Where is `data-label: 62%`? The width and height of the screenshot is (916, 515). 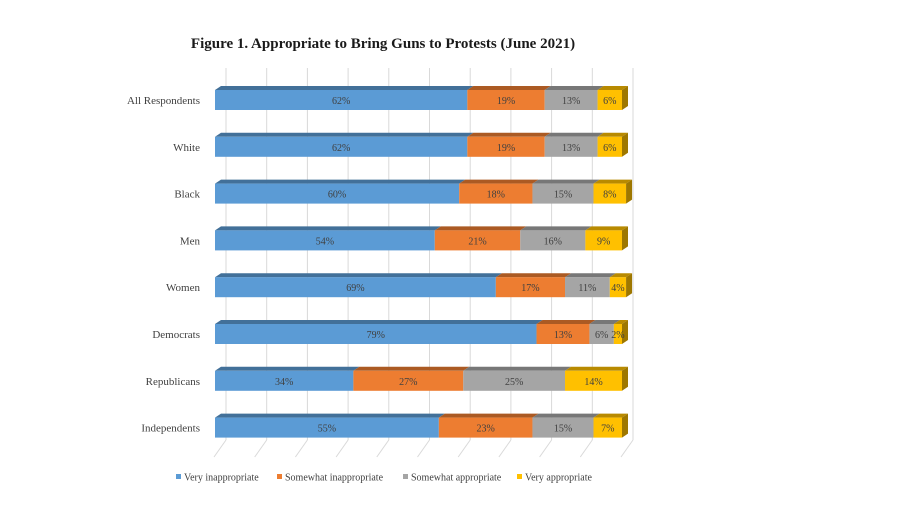 data-label: 62% is located at coordinates (341, 148).